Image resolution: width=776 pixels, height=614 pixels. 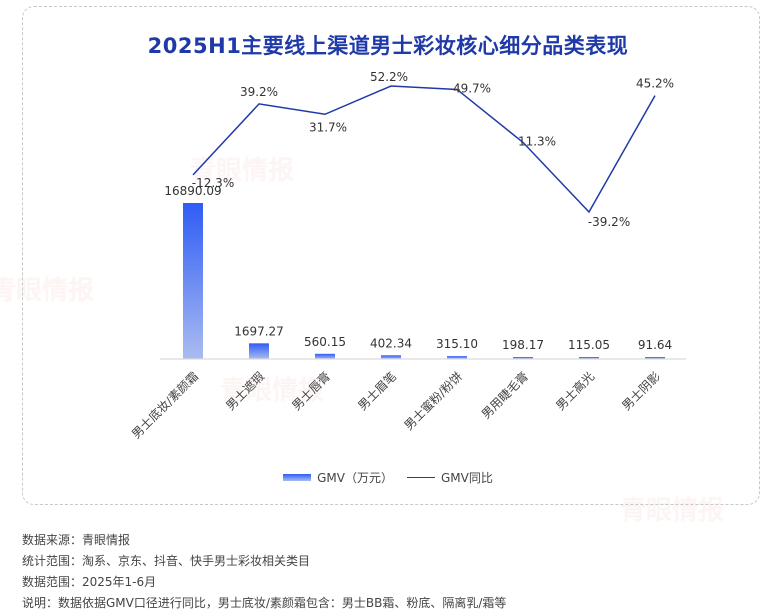 I want to click on category-label: 男士眉笔, so click(x=377, y=391).